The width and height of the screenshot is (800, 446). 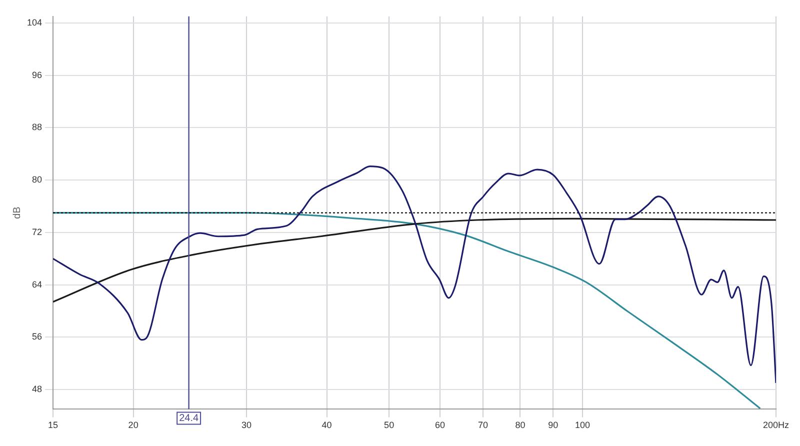 I want to click on x-tick-label: 90, so click(x=553, y=425).